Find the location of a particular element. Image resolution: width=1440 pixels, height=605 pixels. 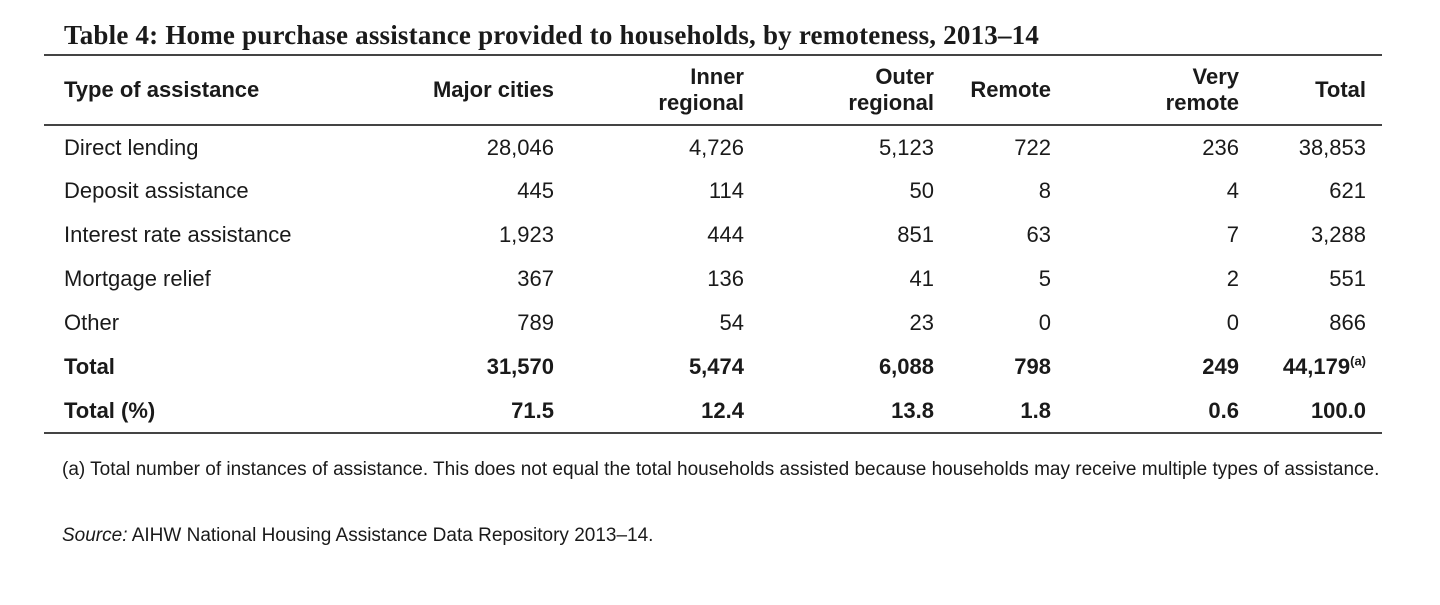

total-percent-row: Total (%) 71.5 12.4 13.8 1.8 0.6 100.0 is located at coordinates (713, 411).